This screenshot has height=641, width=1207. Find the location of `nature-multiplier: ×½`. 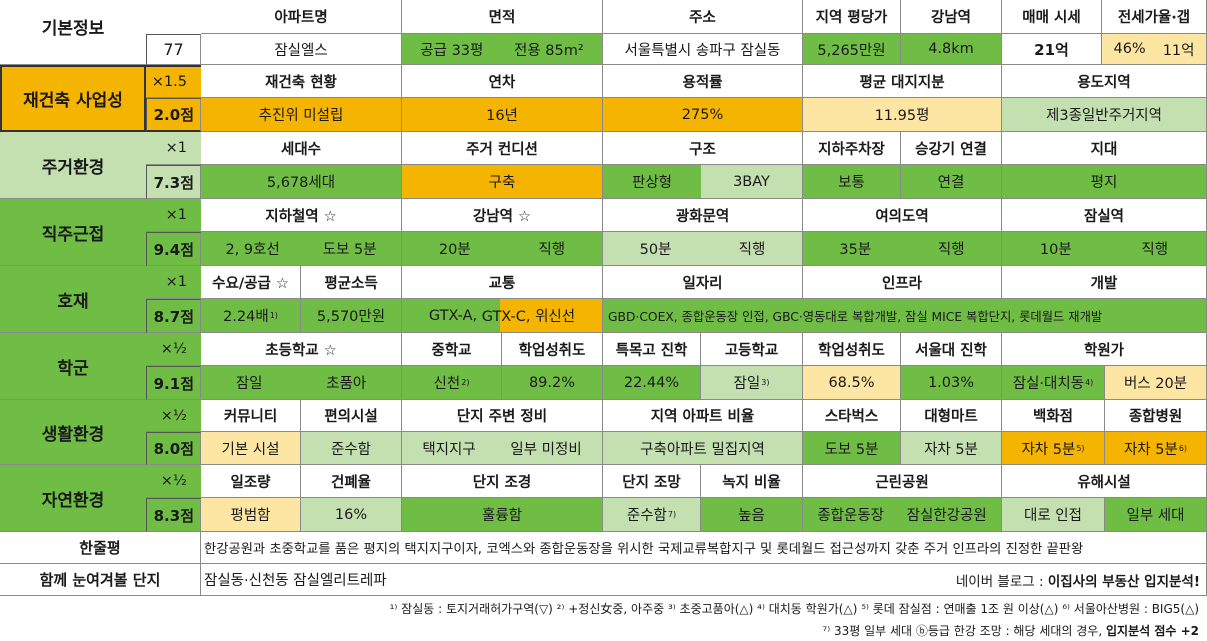

nature-multiplier: ×½ is located at coordinates (173, 481).